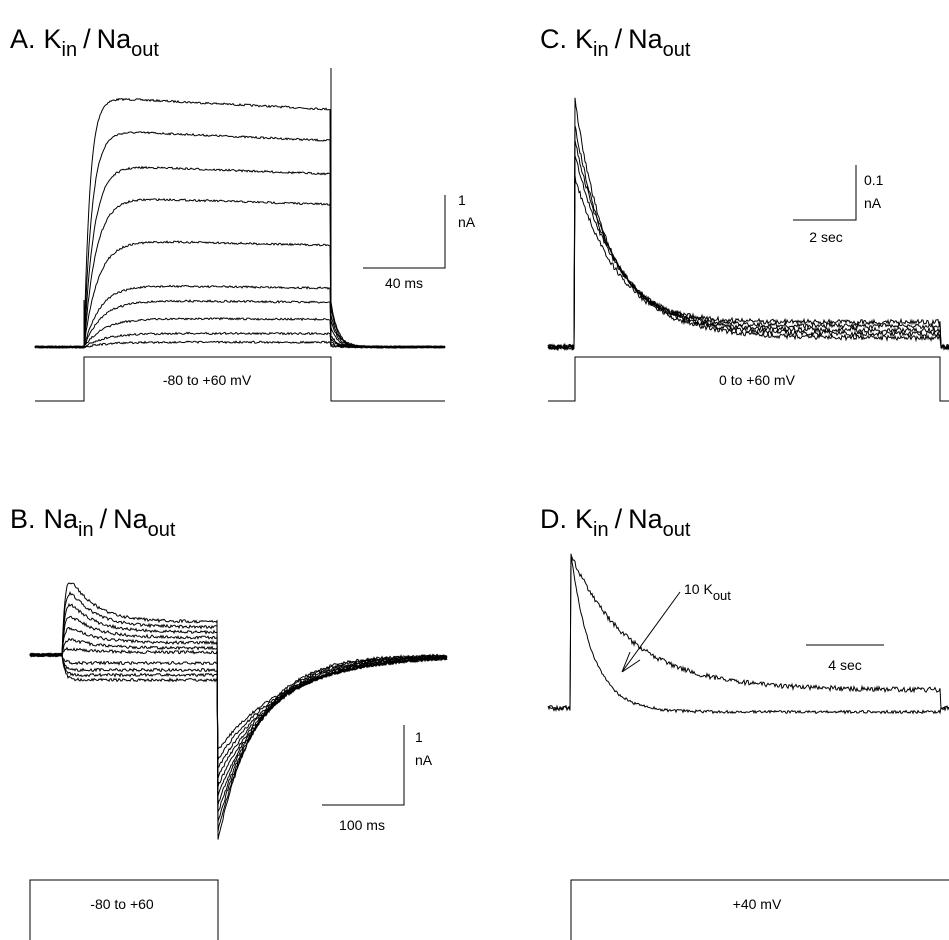 The height and width of the screenshot is (940, 949). What do you see at coordinates (207, 380) in the screenshot?
I see `protocol-label: -80 to +60 mV` at bounding box center [207, 380].